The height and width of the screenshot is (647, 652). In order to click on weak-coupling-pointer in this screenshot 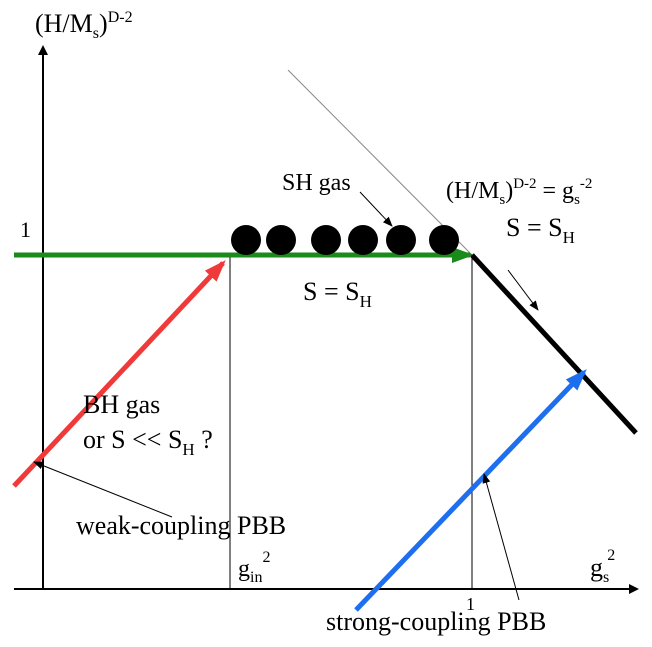, I will do `click(103, 489)`.